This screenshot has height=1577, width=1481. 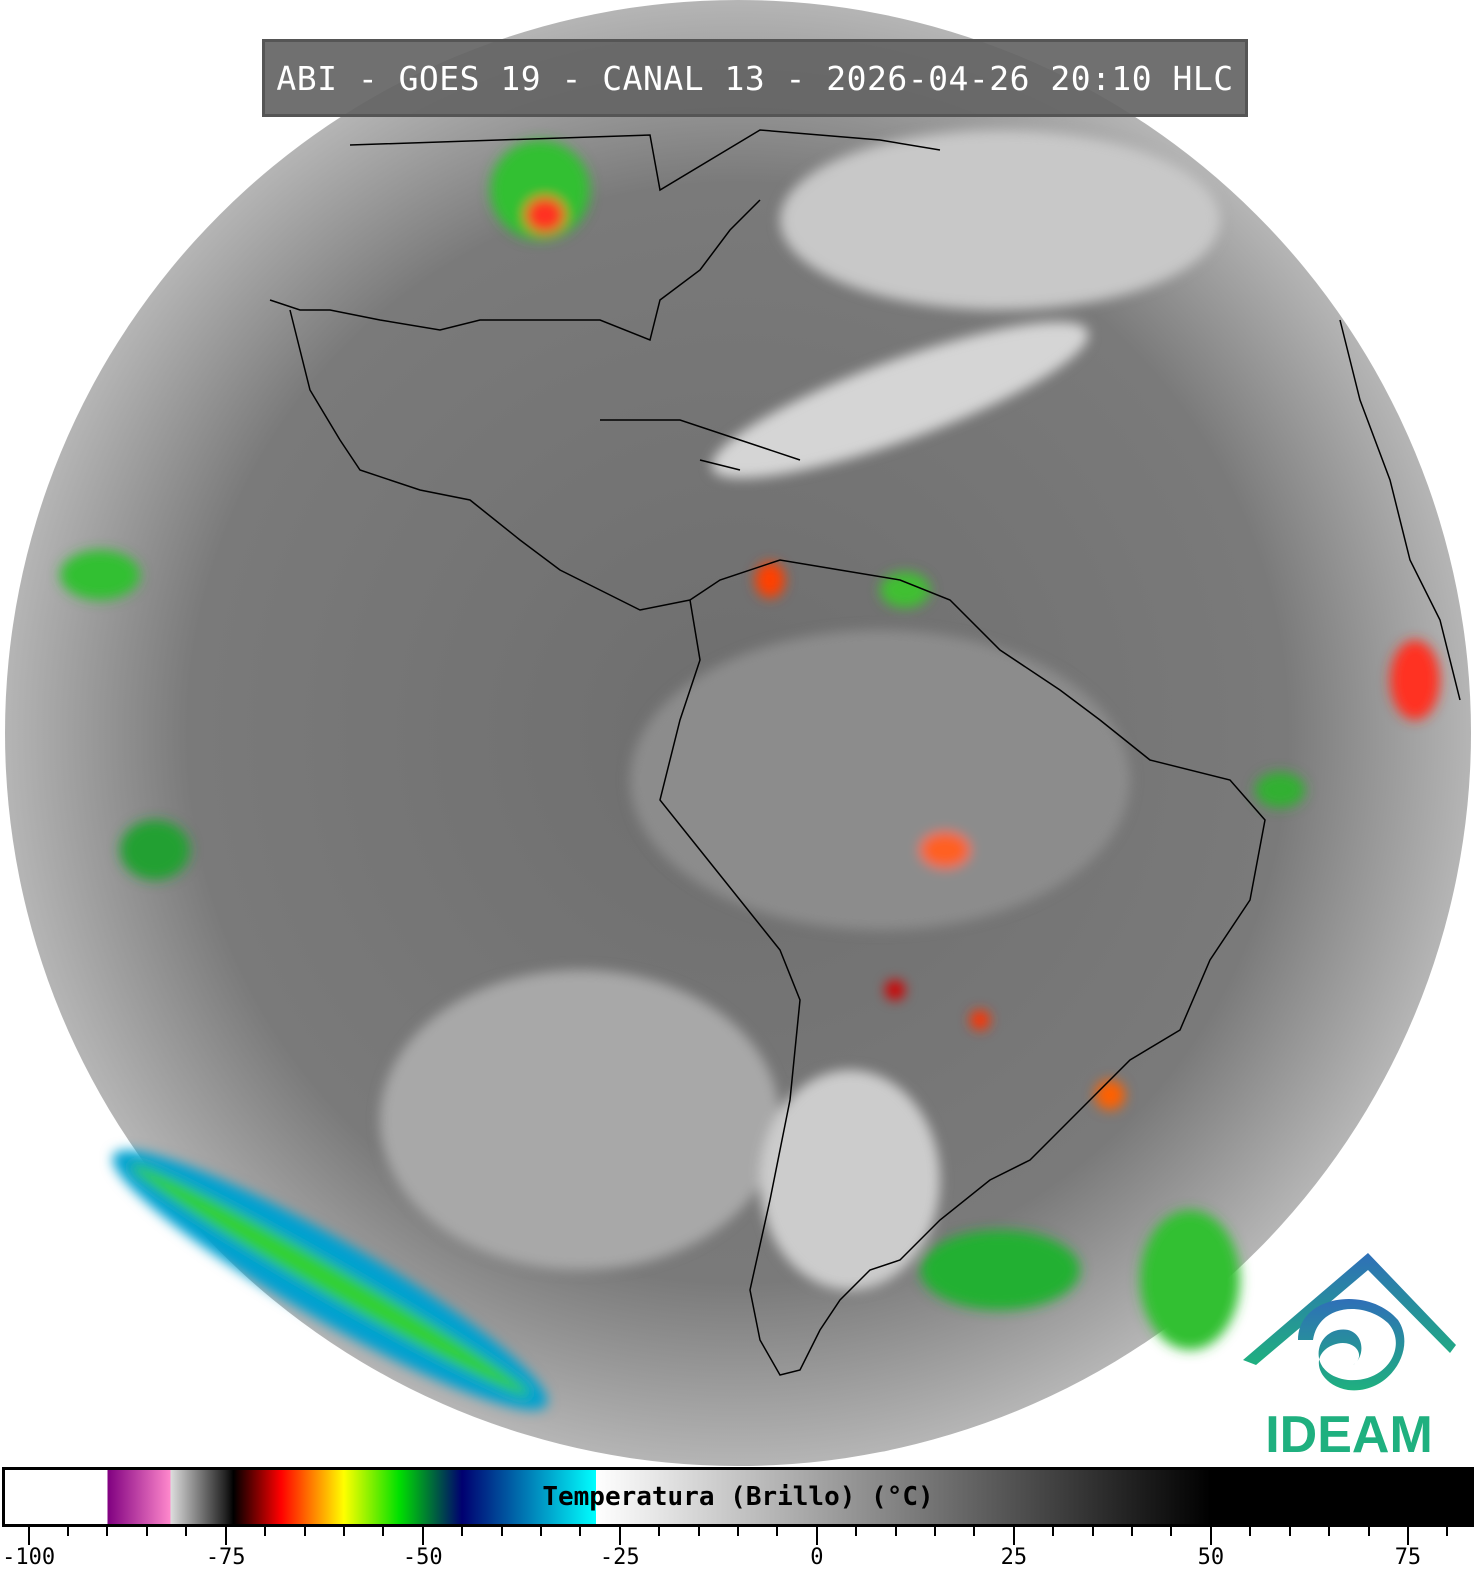 What do you see at coordinates (817, 1557) in the screenshot?
I see `tick-label: 0` at bounding box center [817, 1557].